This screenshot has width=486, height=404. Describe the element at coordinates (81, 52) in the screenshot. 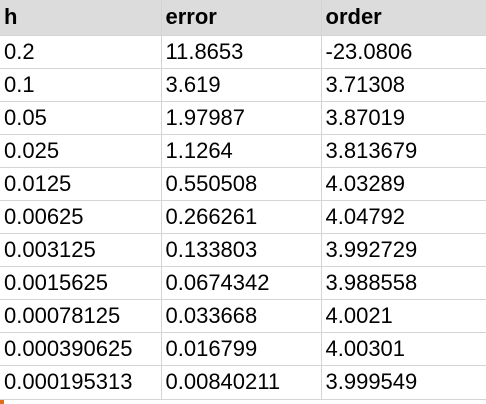

I see `cell-h: 0.2` at that location.